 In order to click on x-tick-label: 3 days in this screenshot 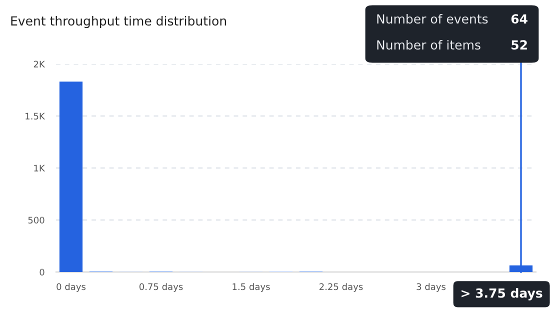, I will do `click(431, 287)`.